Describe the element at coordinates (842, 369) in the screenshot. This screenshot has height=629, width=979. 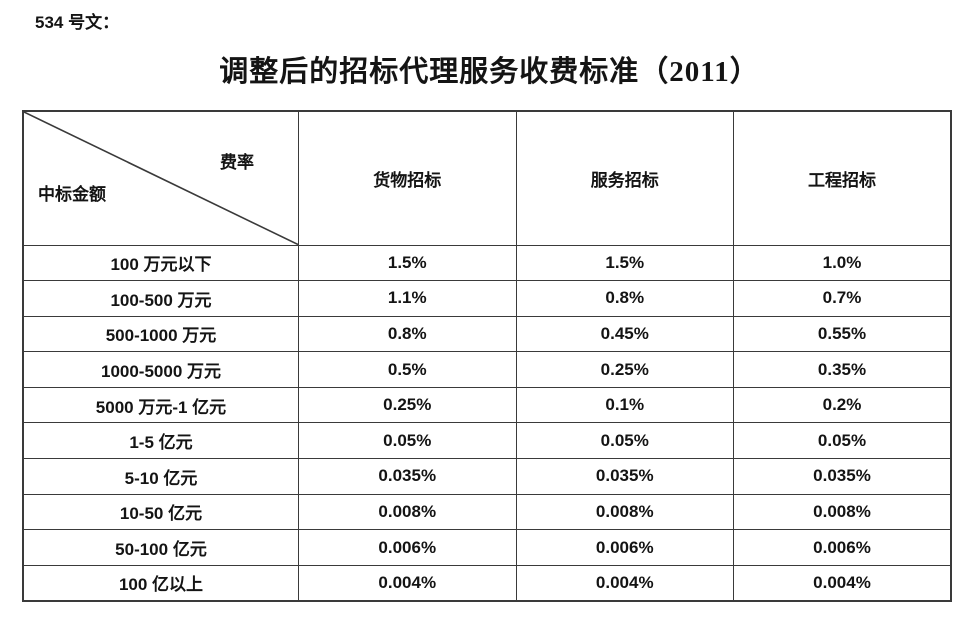
I see `rate-value-cell: 0.35%` at that location.